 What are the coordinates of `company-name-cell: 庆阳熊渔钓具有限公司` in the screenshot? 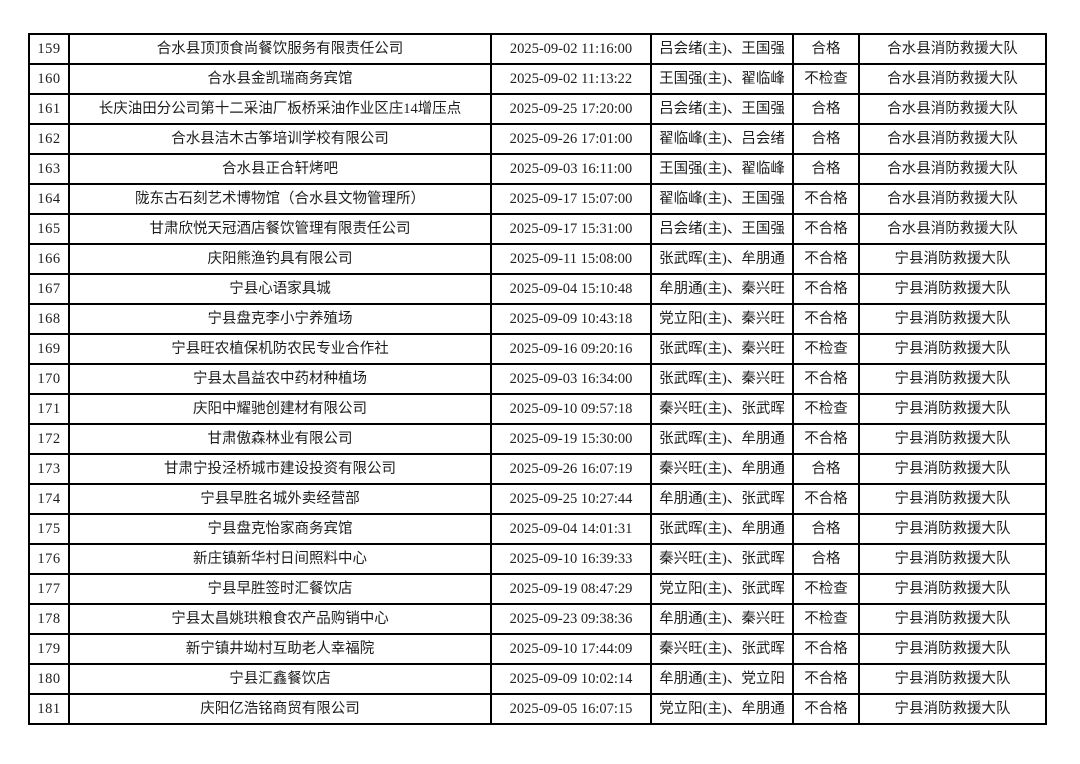 It's located at (280, 259).